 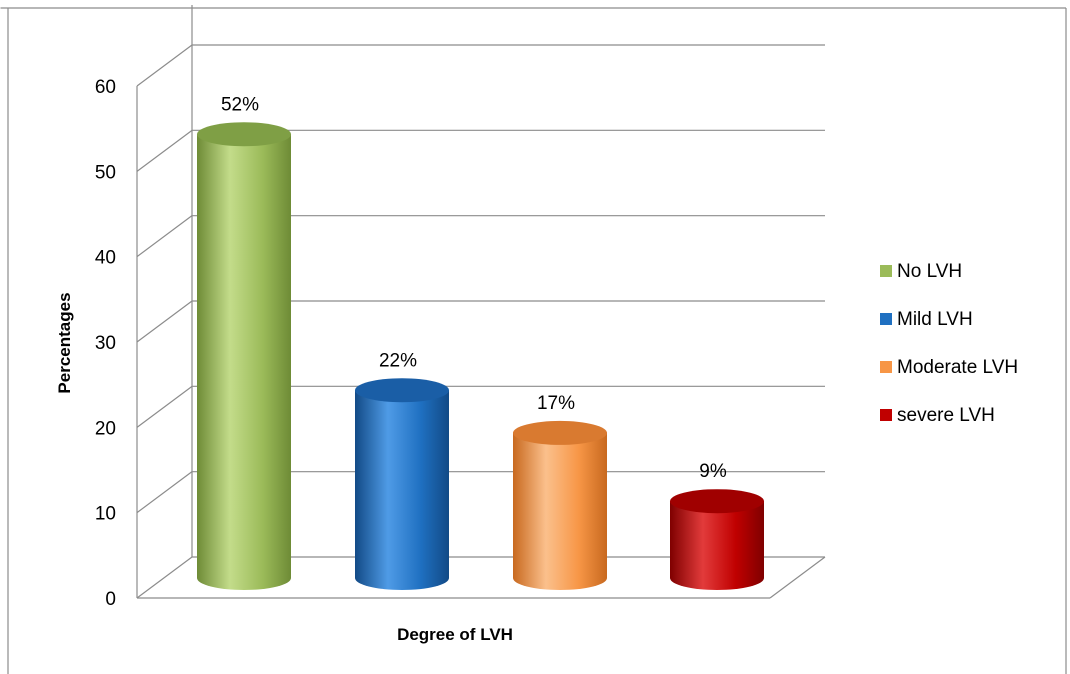 I want to click on legend: No LVH Mild LVH Moderate LVH severe LVH, so click(x=949, y=343).